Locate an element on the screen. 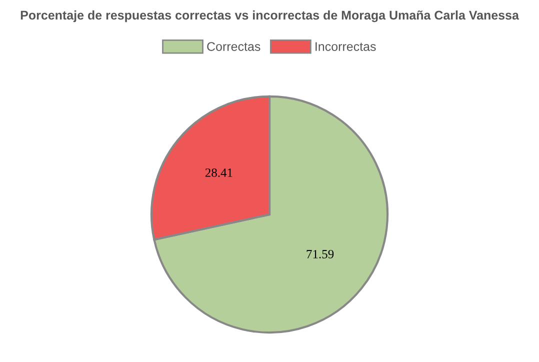 This screenshot has height=362, width=539. chart-title: Porcentaje de respuestas correctas vs incorrectas de Moraga Umaña Carla Vanessa is located at coordinates (270, 16).